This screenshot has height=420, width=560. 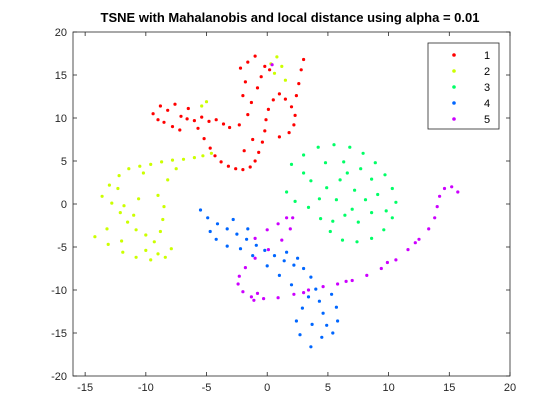 I want to click on legend-label: 5, so click(x=487, y=120).